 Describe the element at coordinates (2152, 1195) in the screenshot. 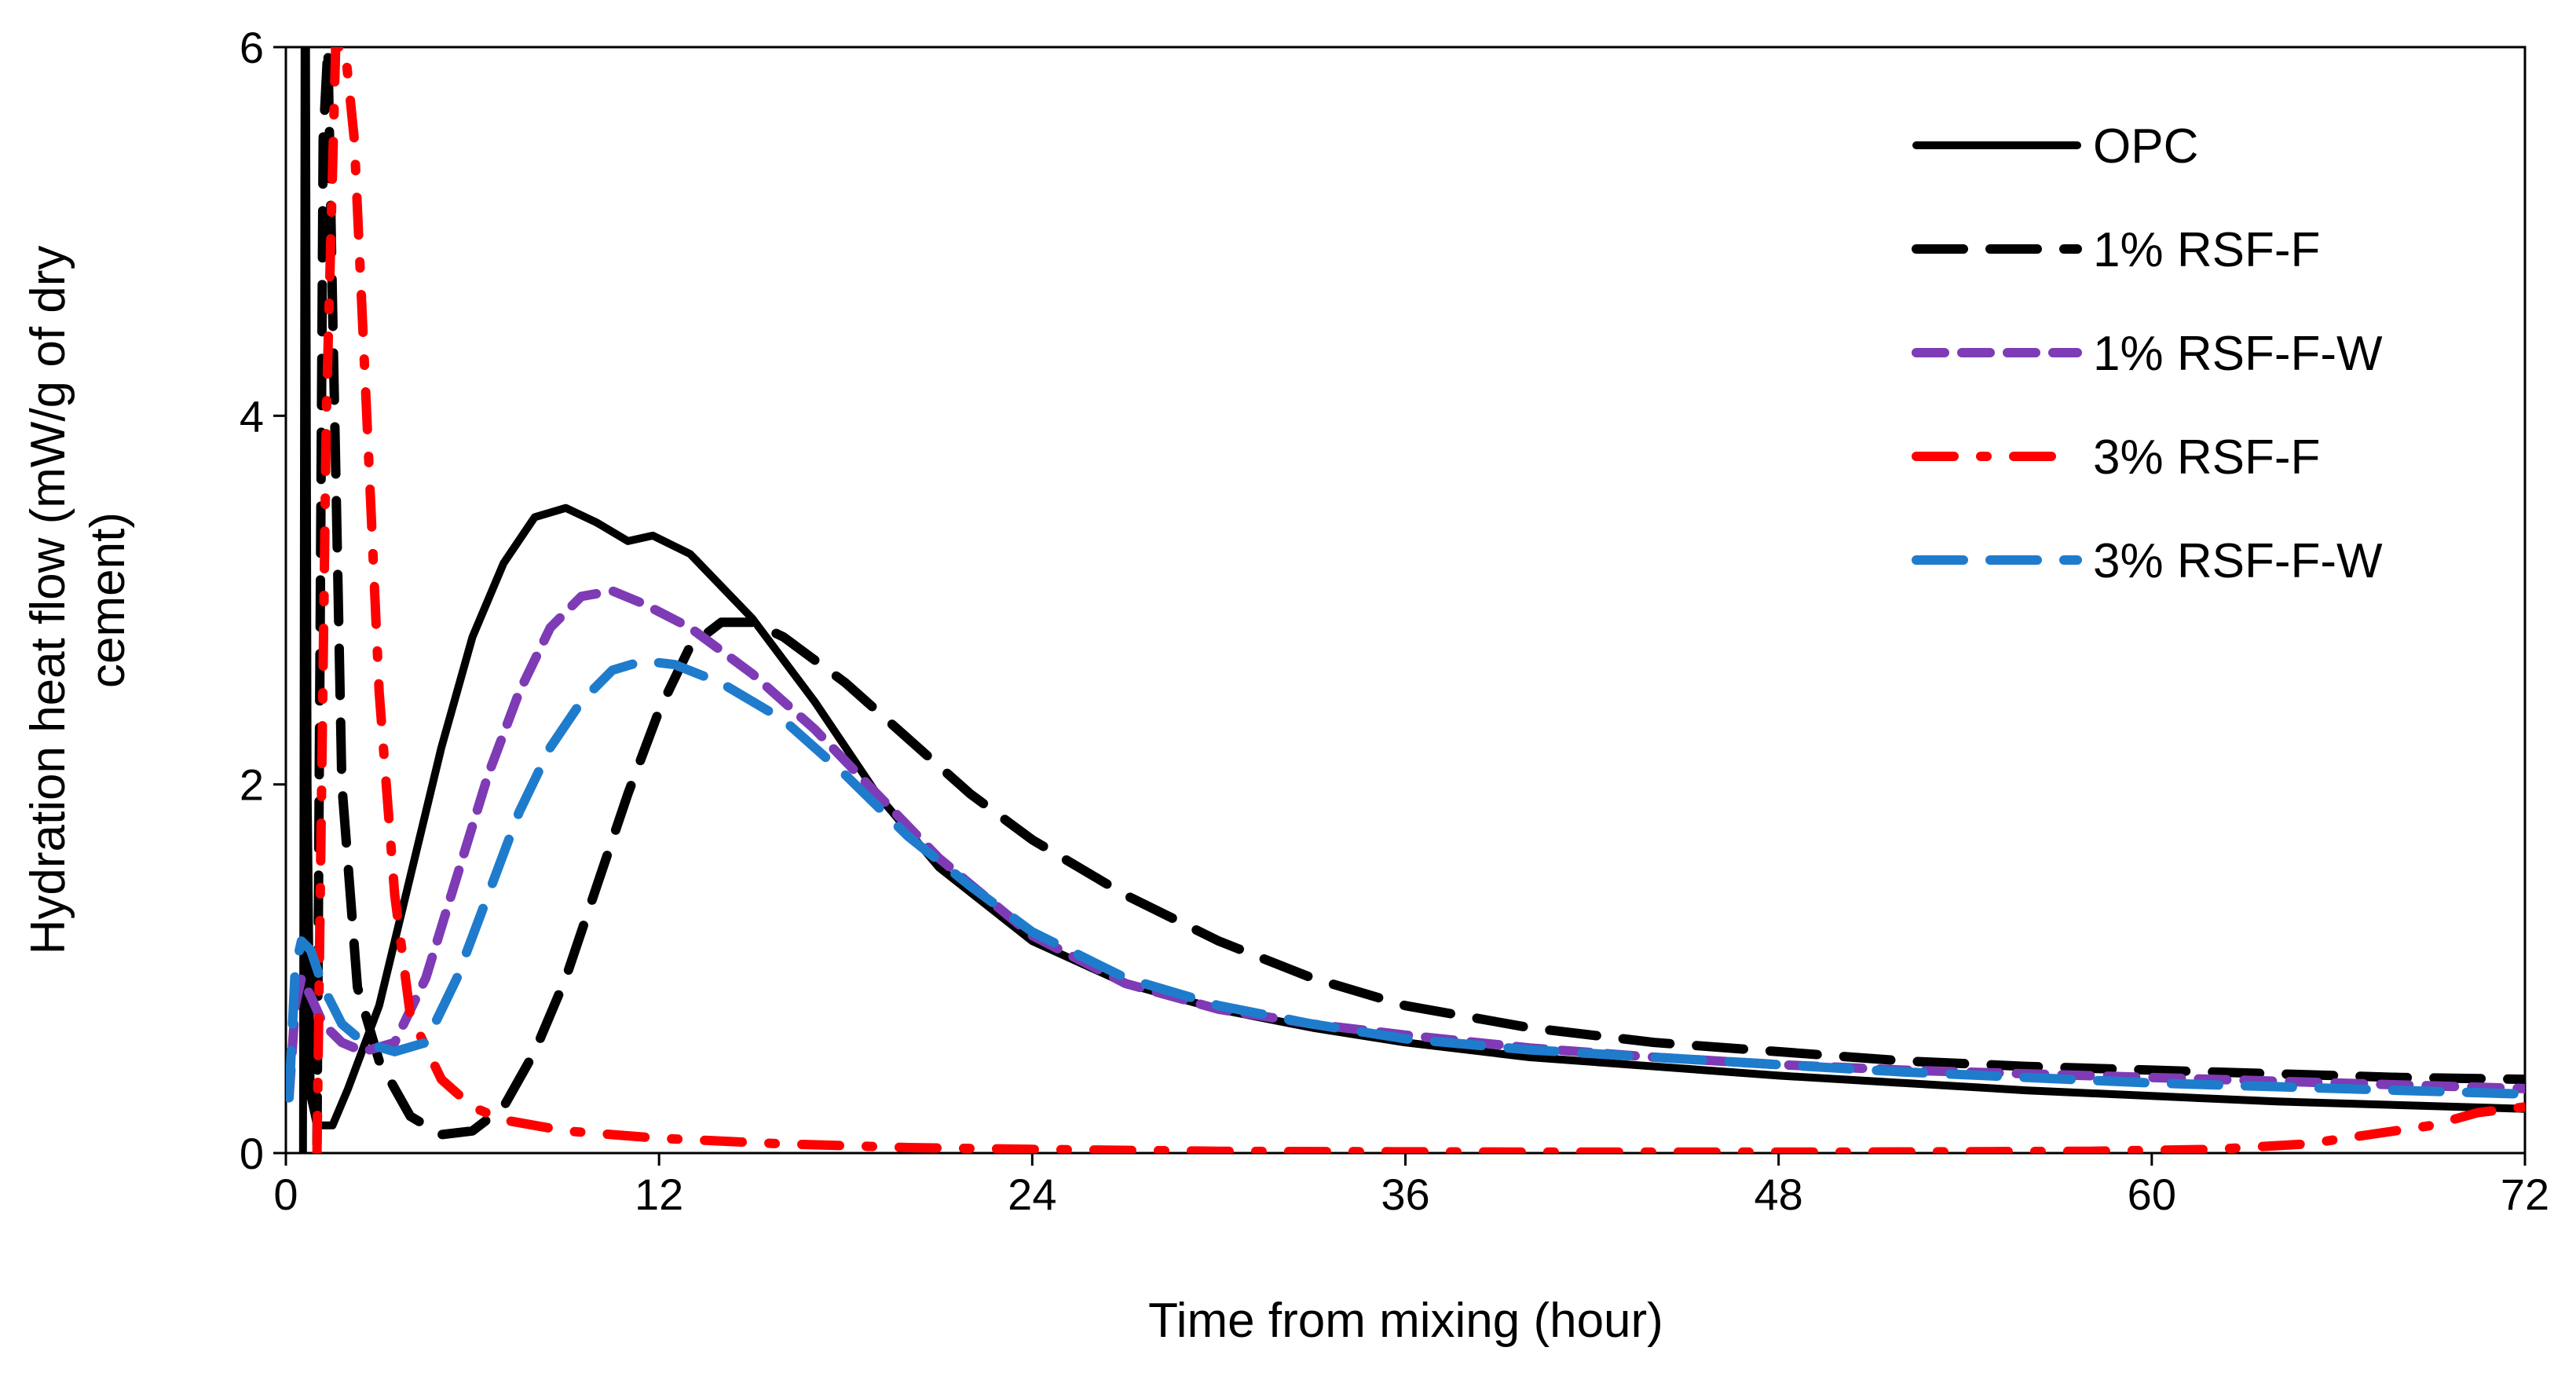

I see `x-tick-label: 60` at that location.